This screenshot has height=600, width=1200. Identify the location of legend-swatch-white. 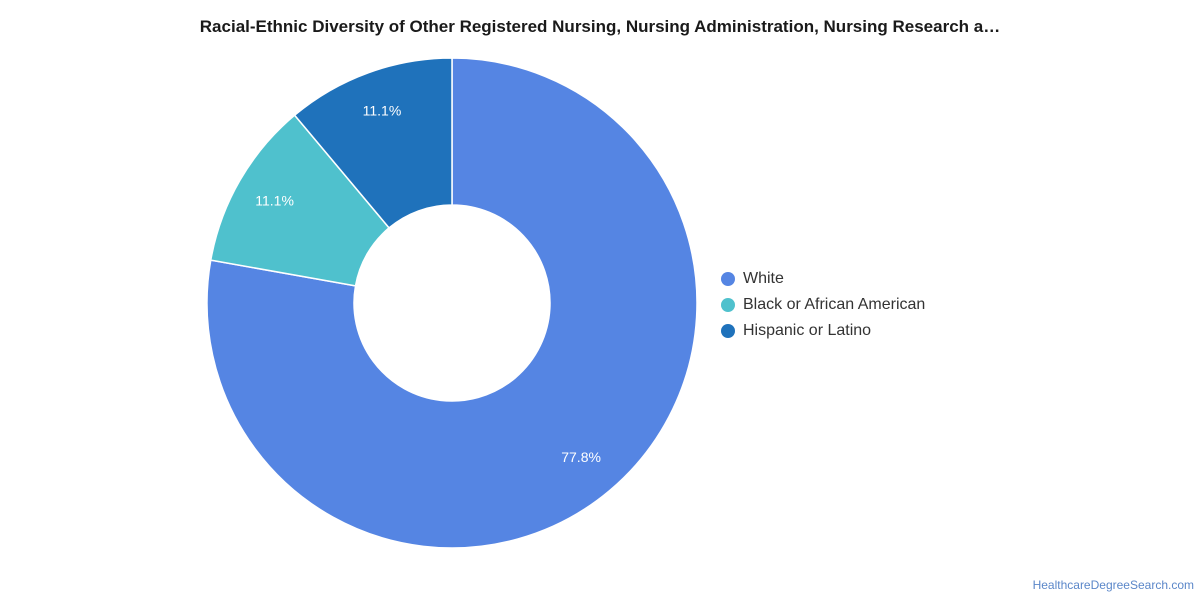
(728, 279).